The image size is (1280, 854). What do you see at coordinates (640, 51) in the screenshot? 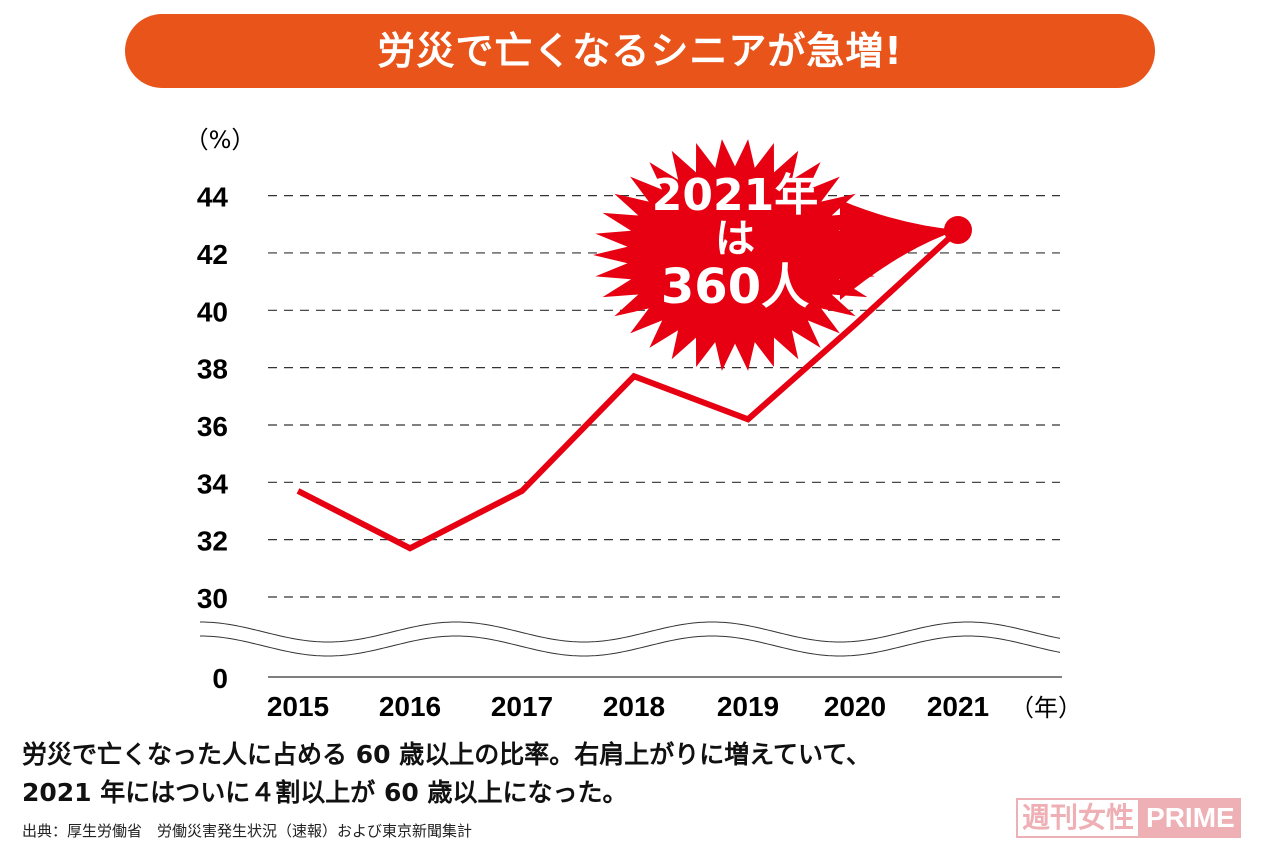
I see `chart-title-banner: 労災で亡くなるシニアが急増!` at bounding box center [640, 51].